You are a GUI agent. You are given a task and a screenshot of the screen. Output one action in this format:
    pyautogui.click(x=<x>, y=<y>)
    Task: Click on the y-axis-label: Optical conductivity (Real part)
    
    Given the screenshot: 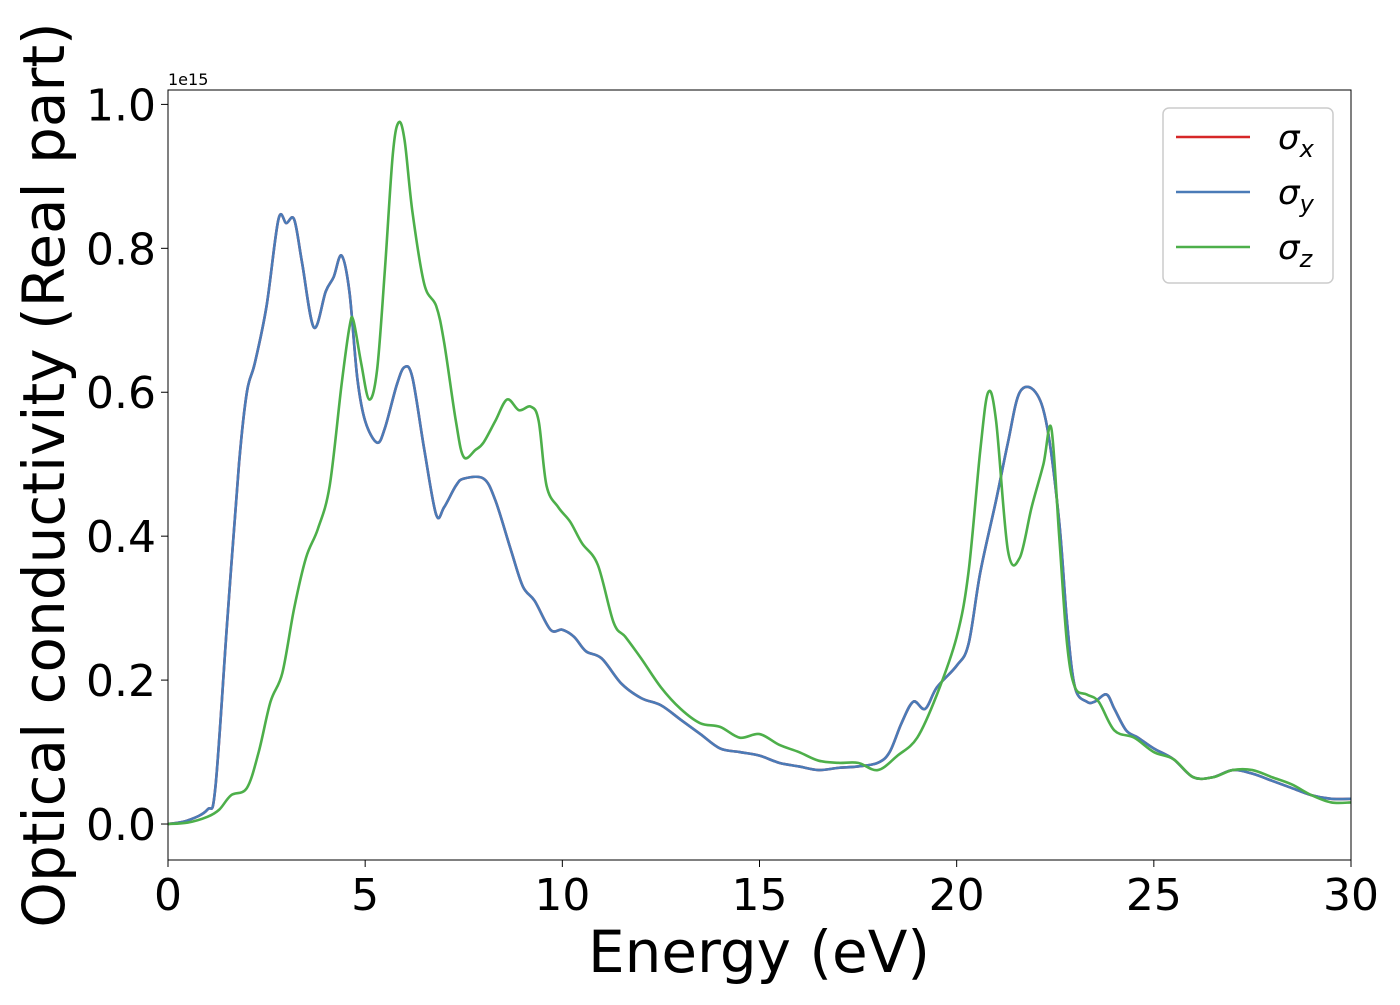 What is the action you would take?
    pyautogui.click(x=44, y=474)
    